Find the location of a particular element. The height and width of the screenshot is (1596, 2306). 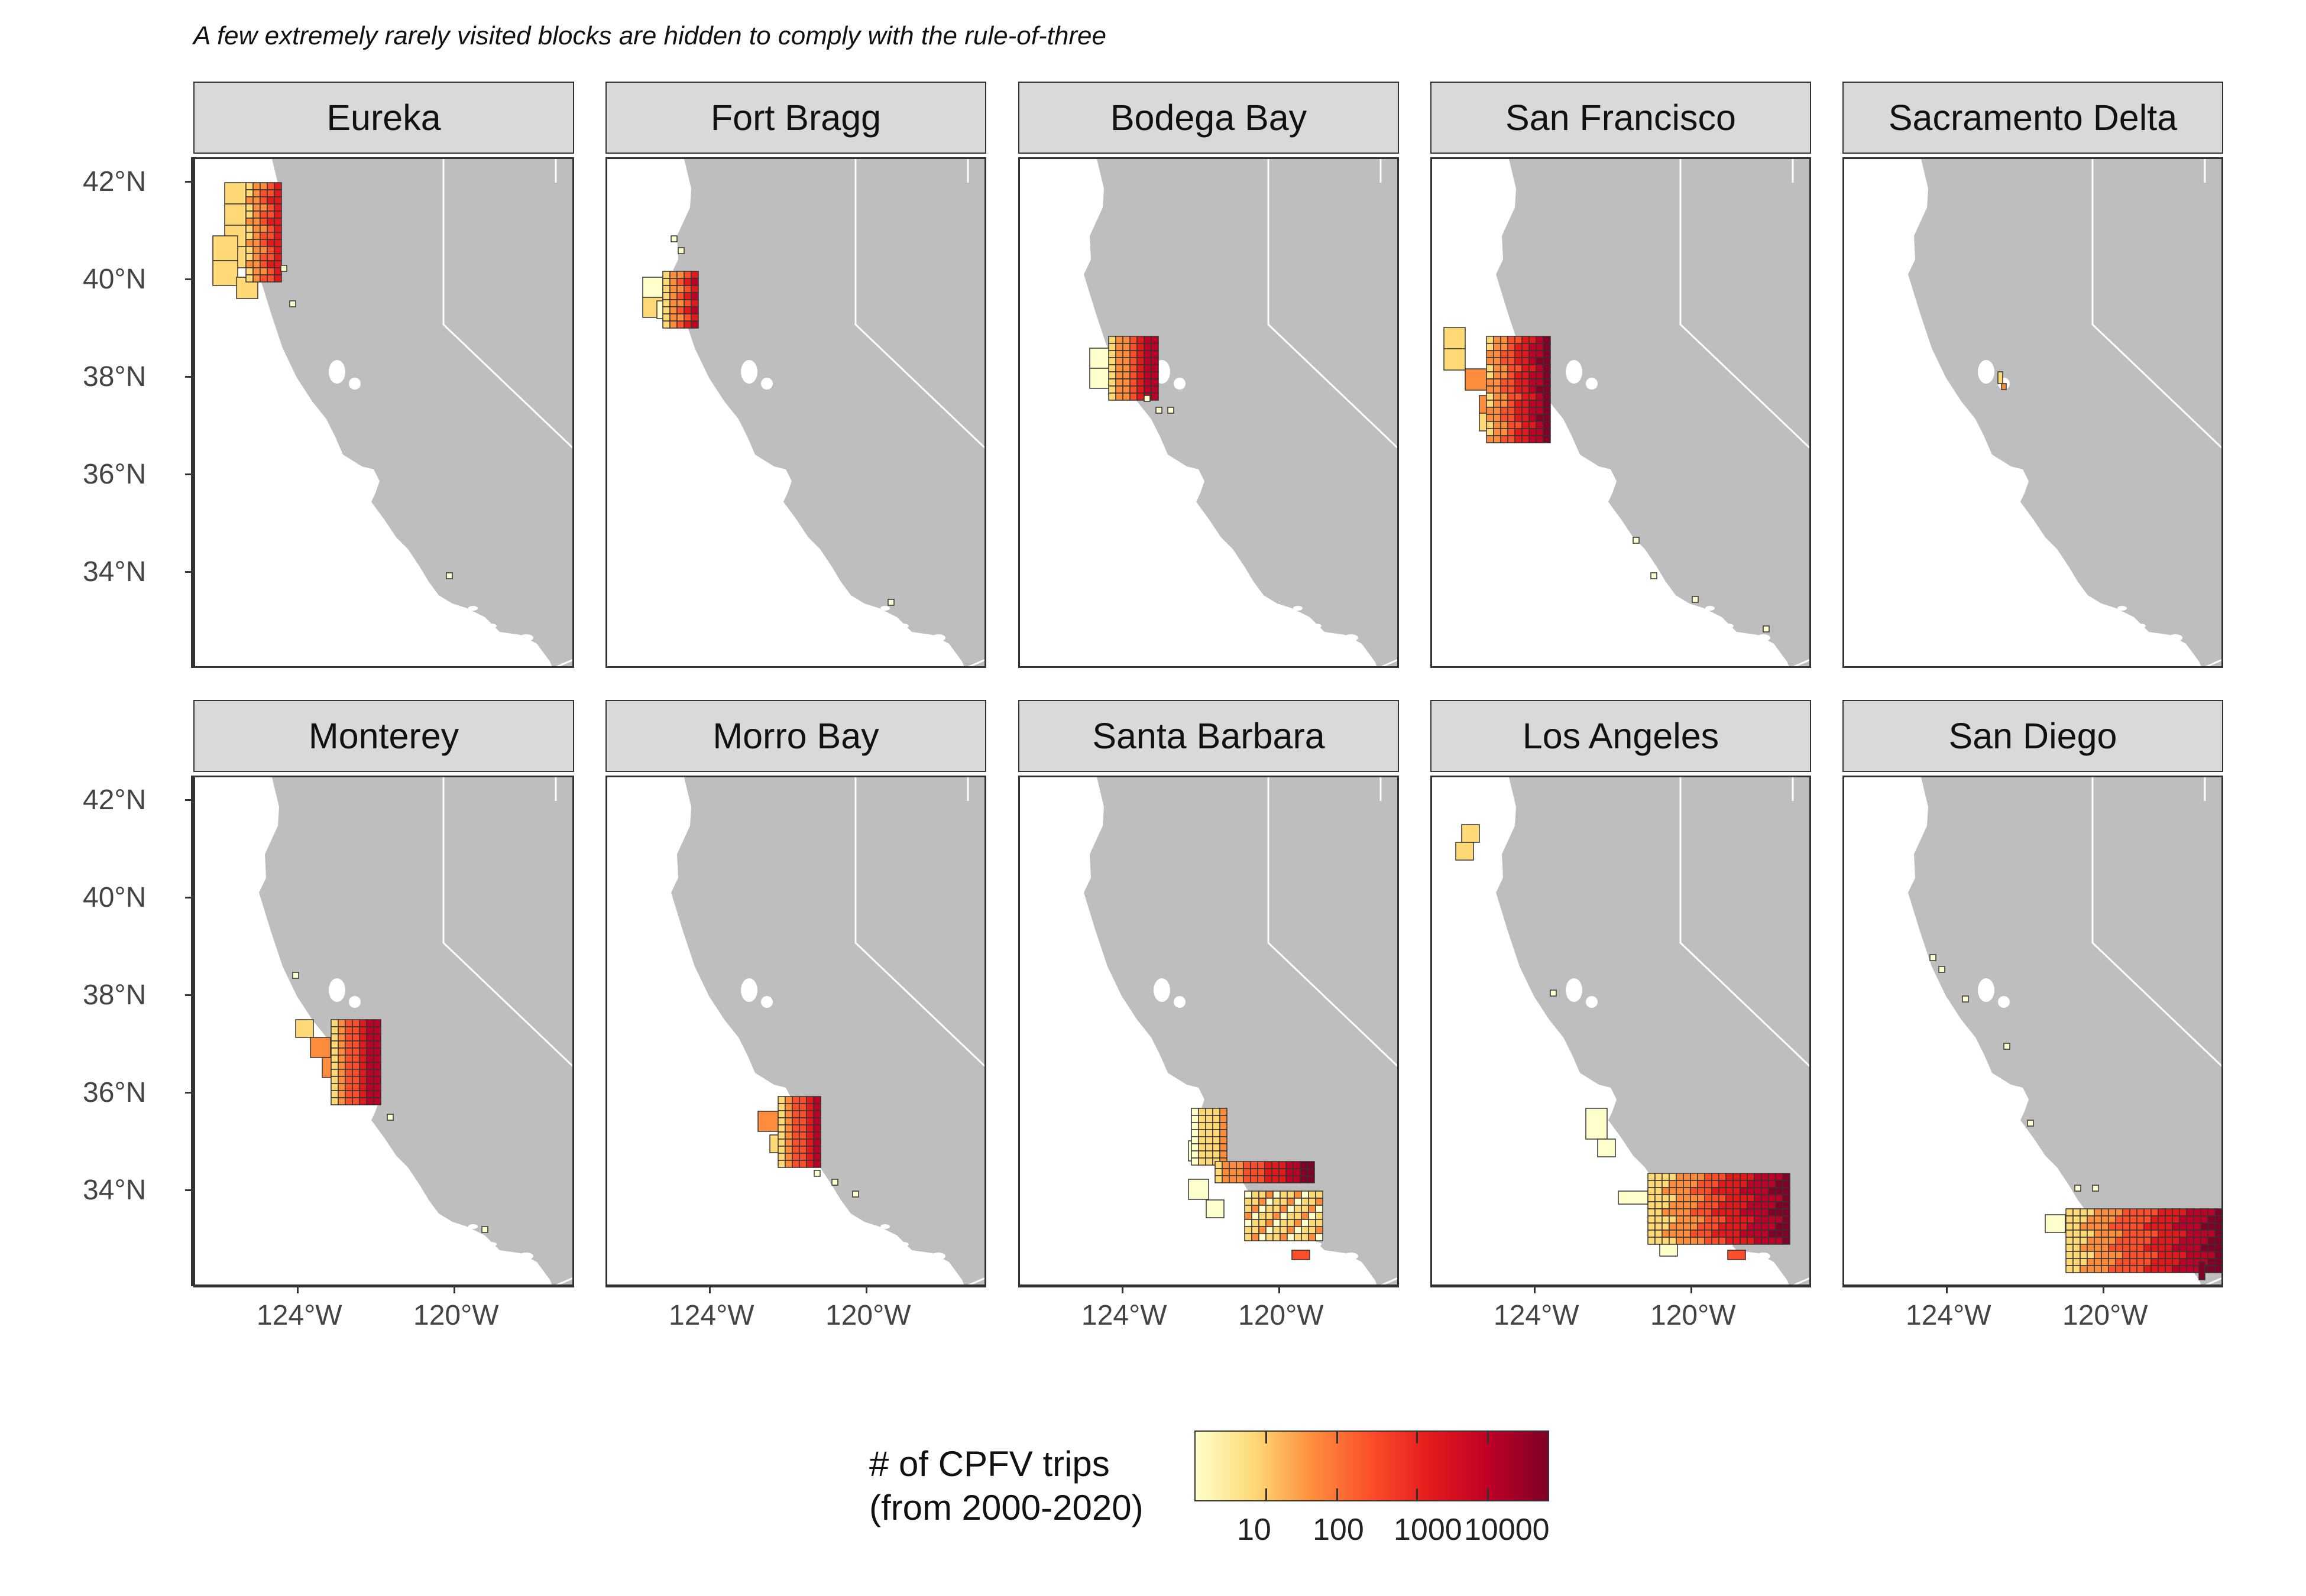

x-tick-label: 124°W is located at coordinates (1536, 1315).